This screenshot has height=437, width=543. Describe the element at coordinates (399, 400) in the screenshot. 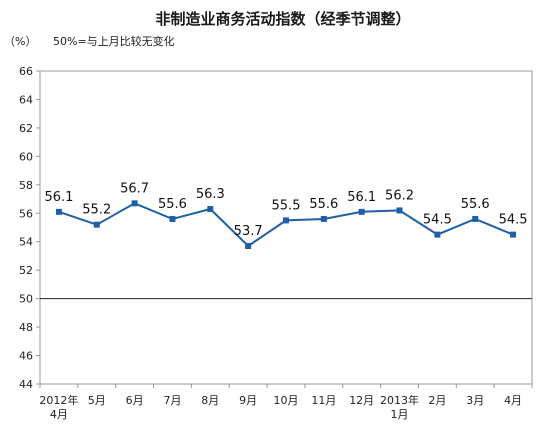

I see `x-tick-label: 2013年` at that location.